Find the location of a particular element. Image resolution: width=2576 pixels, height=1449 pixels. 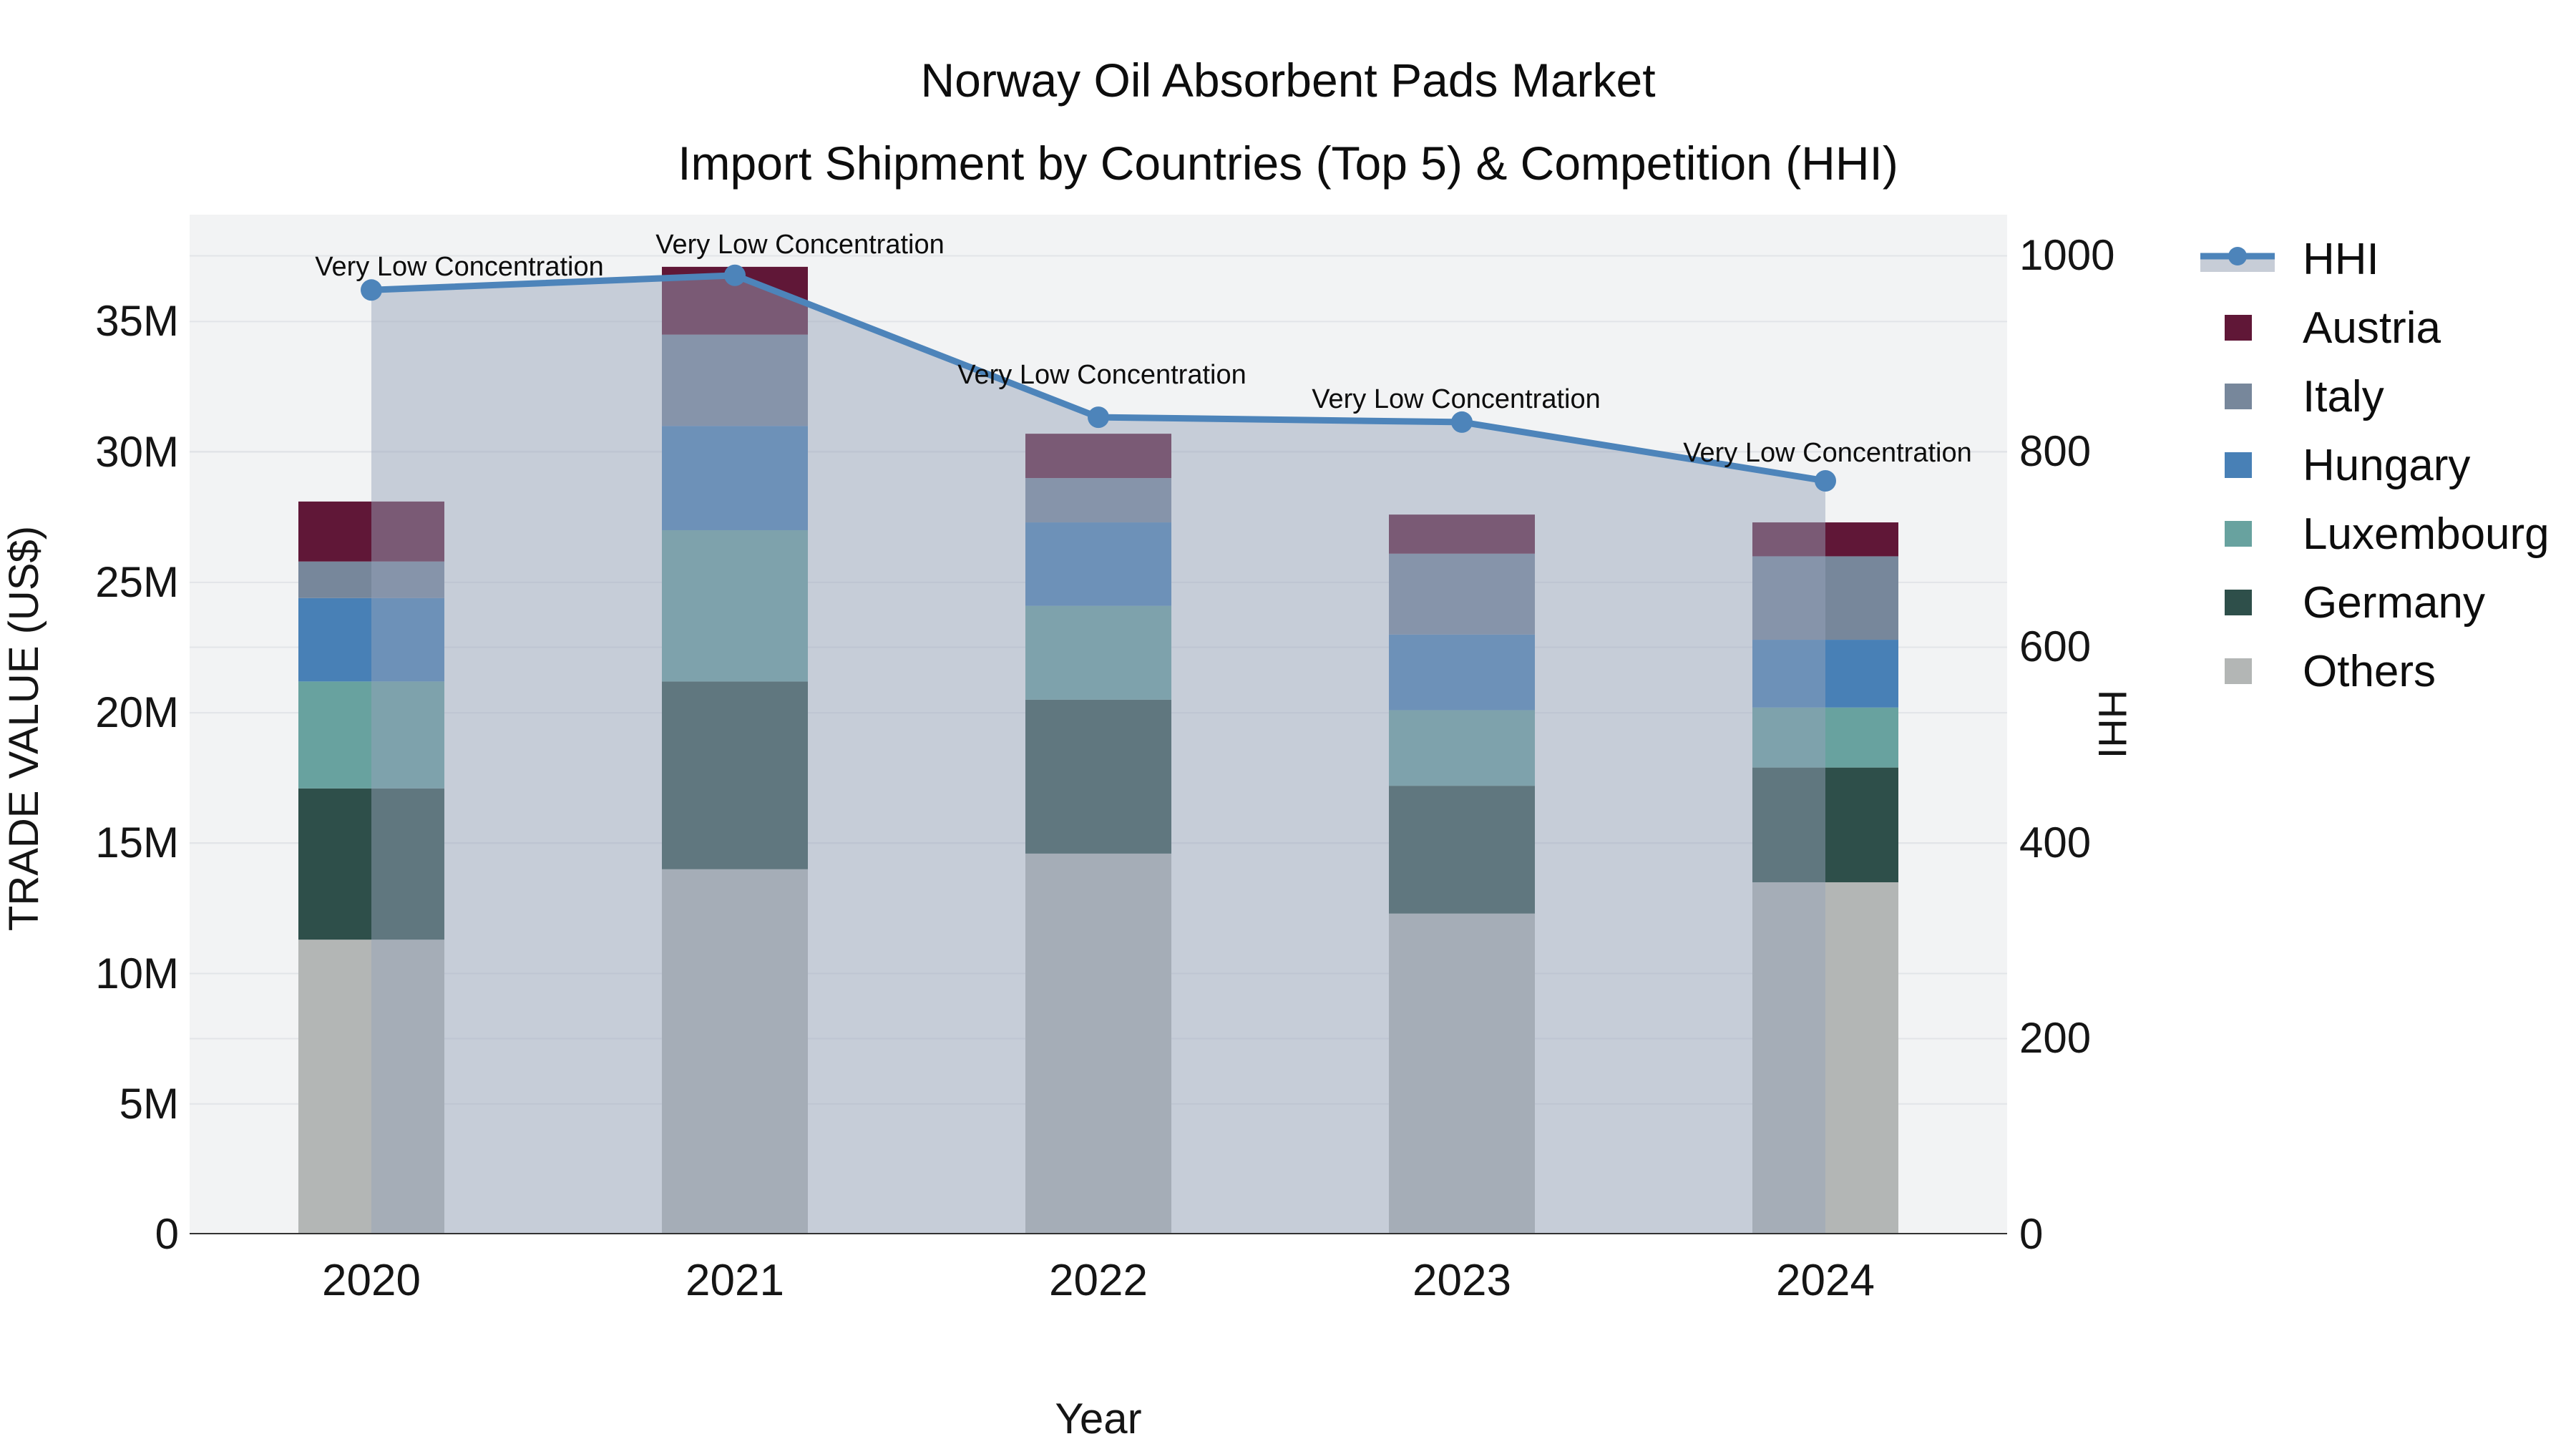

hhi-point-2023 is located at coordinates (1462, 422).